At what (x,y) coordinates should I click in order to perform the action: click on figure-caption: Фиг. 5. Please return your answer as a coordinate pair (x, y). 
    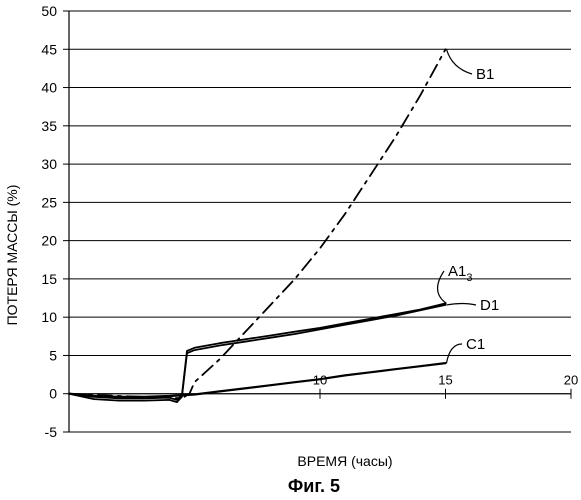
    Looking at the image, I should click on (314, 486).